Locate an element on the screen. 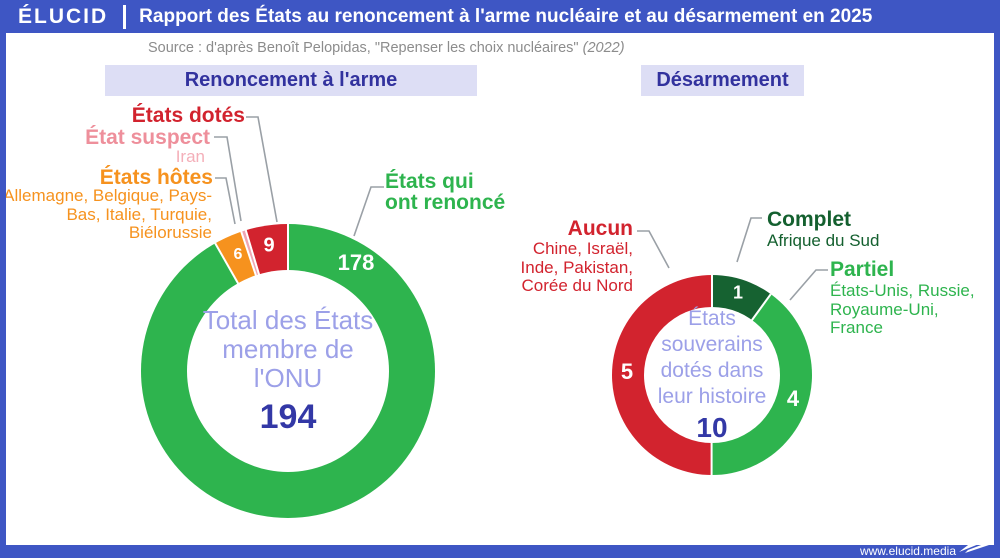 Image resolution: width=1000 pixels, height=558 pixels. segment-value-hotes: 6 is located at coordinates (238, 254).